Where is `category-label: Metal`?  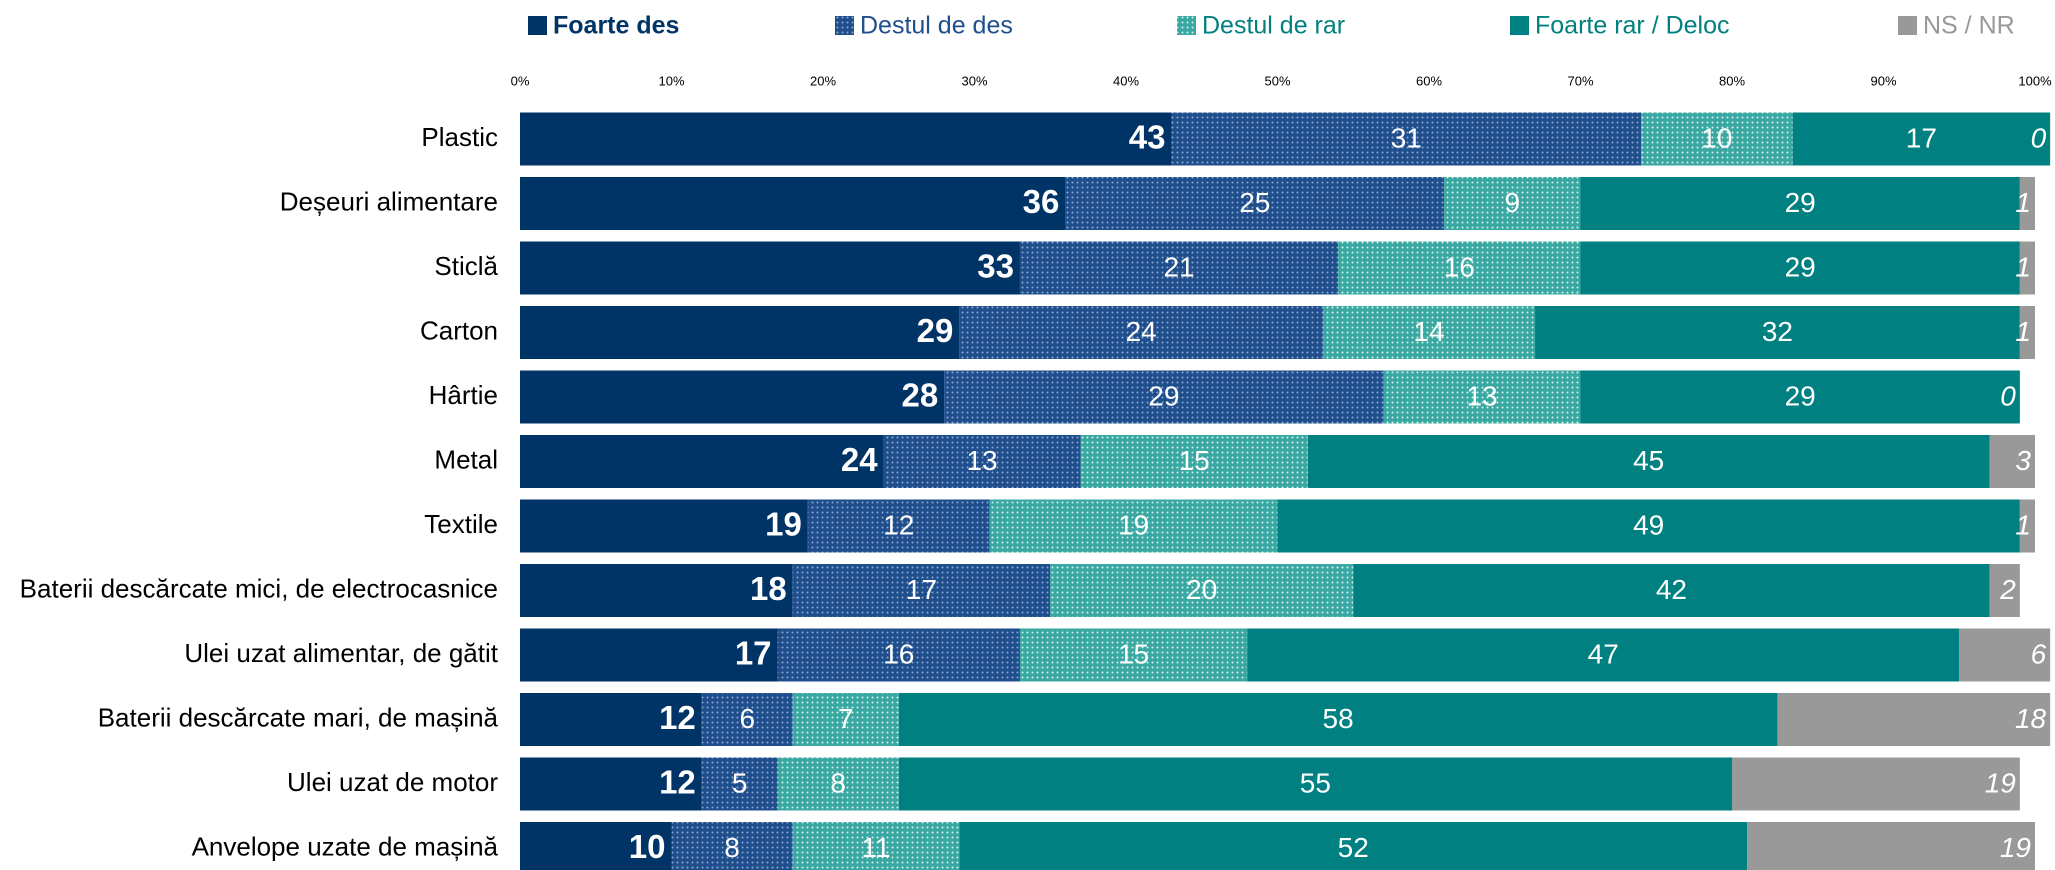
category-label: Metal is located at coordinates (466, 459).